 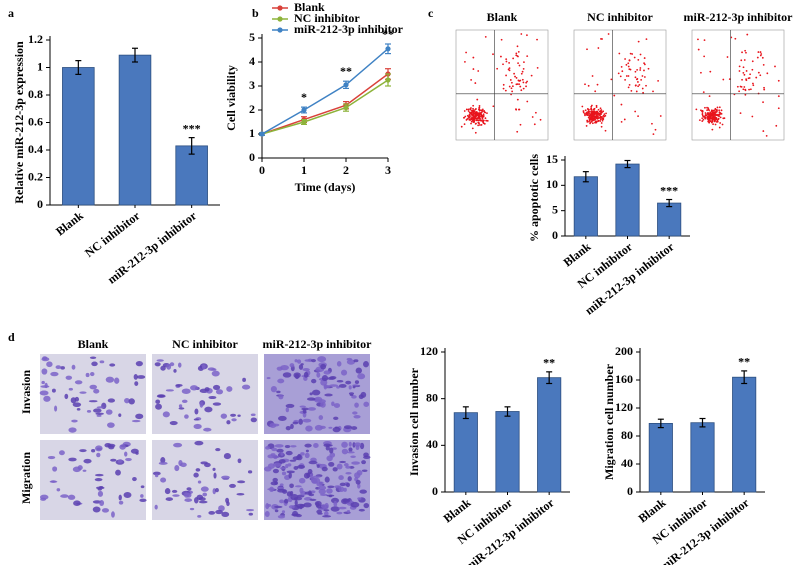 I want to click on stain-image, so click(x=317, y=480).